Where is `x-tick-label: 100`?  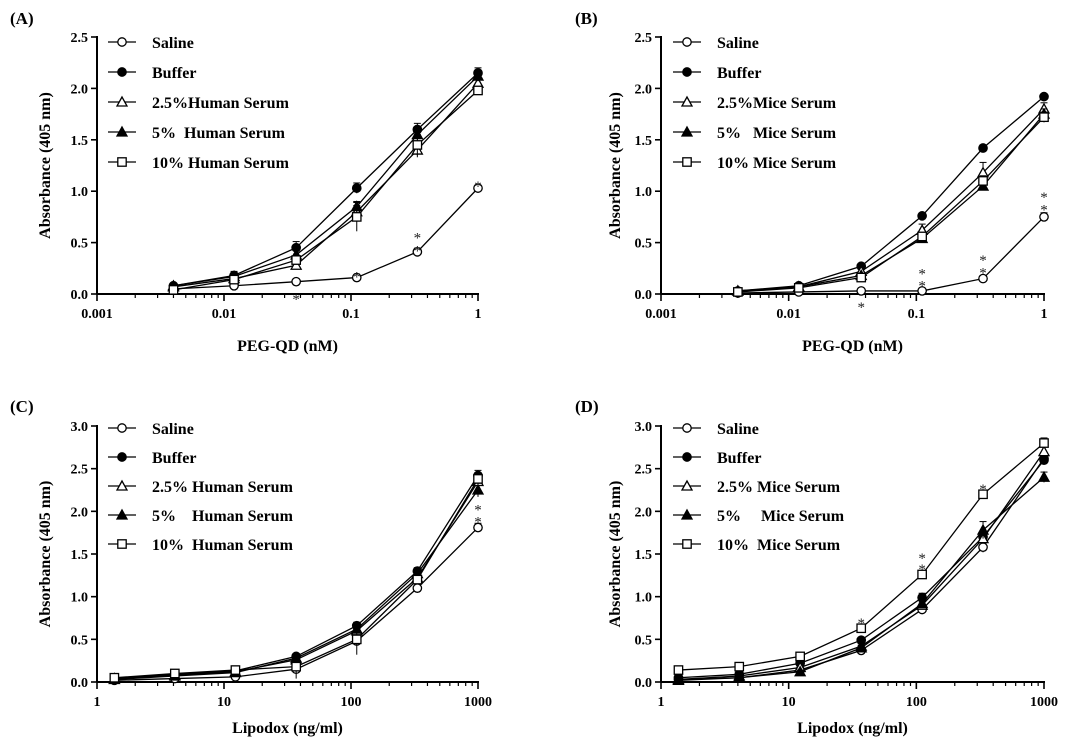 x-tick-label: 100 is located at coordinates (916, 702).